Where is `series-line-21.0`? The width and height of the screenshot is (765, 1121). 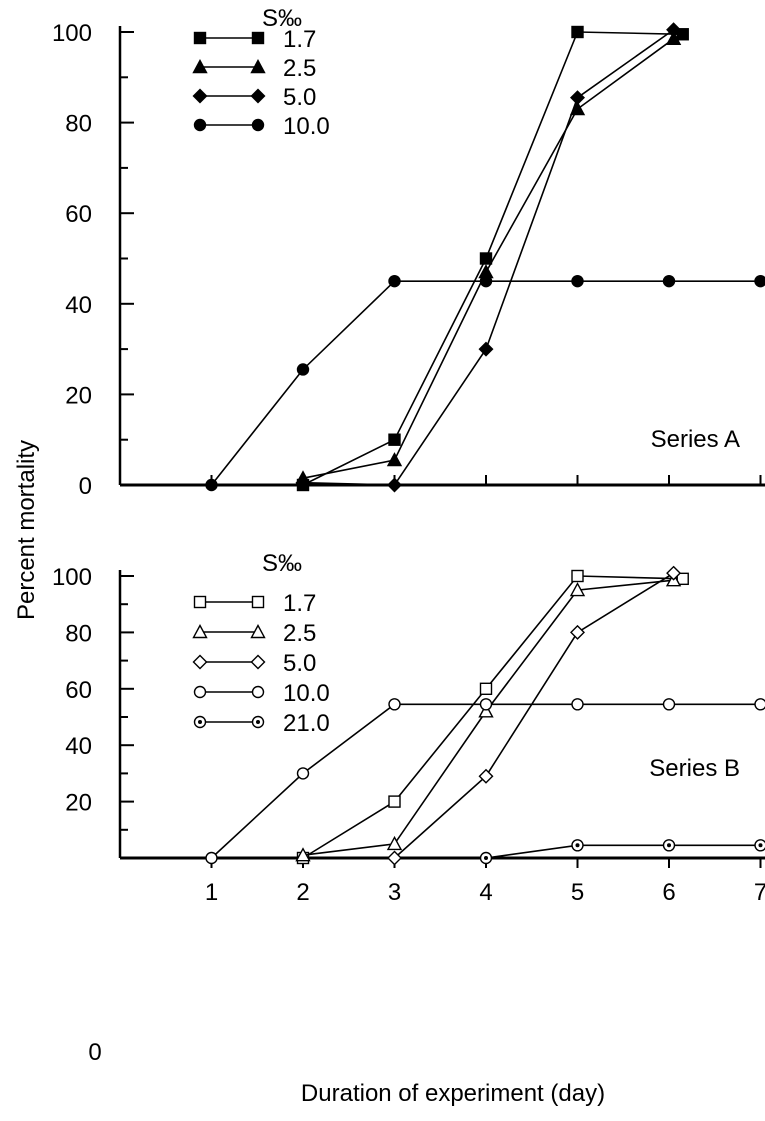
series-line-21.0 is located at coordinates (623, 851).